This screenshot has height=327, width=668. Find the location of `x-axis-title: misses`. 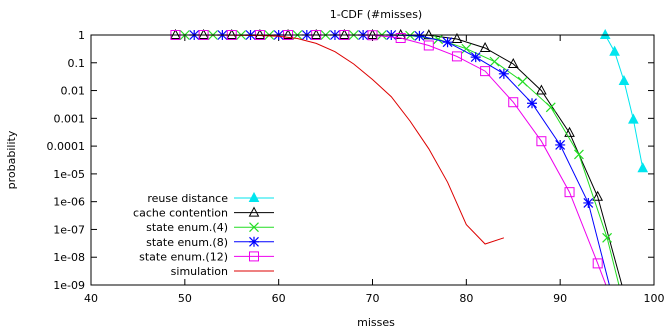

x-axis-title: misses is located at coordinates (376, 321).